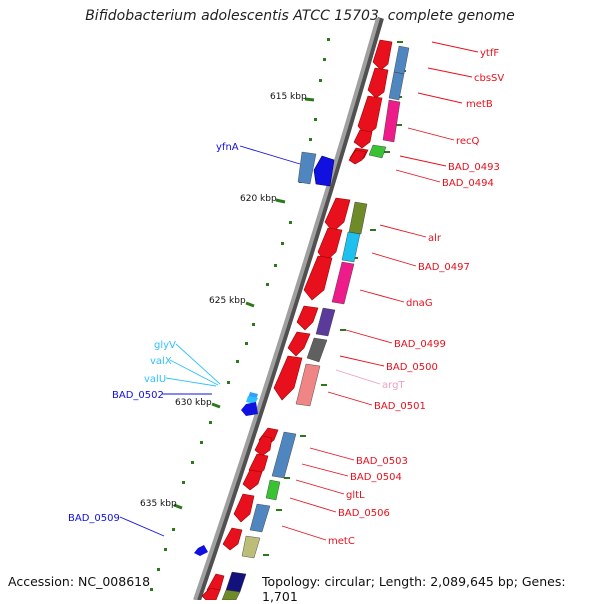  I want to click on label-BAD_0503: BAD_0503, so click(382, 461).